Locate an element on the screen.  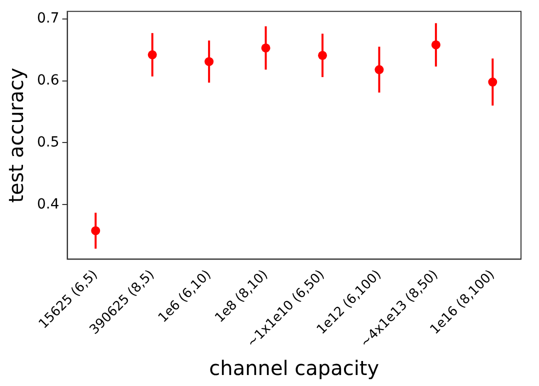
y-axis-title: test accuracy is located at coordinates (16, 135).